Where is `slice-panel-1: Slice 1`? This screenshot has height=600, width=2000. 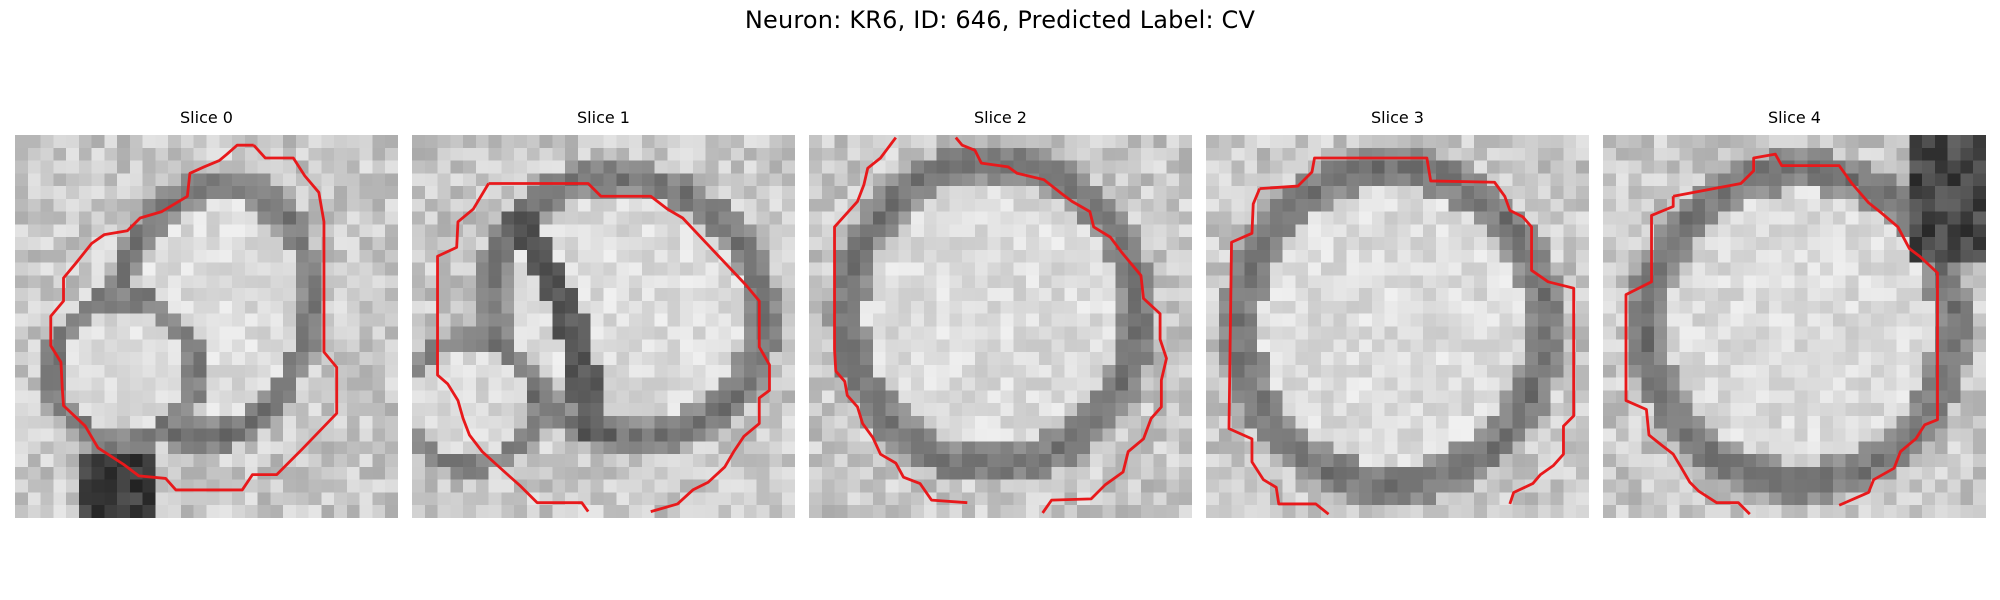 slice-panel-1: Slice 1 is located at coordinates (603, 314).